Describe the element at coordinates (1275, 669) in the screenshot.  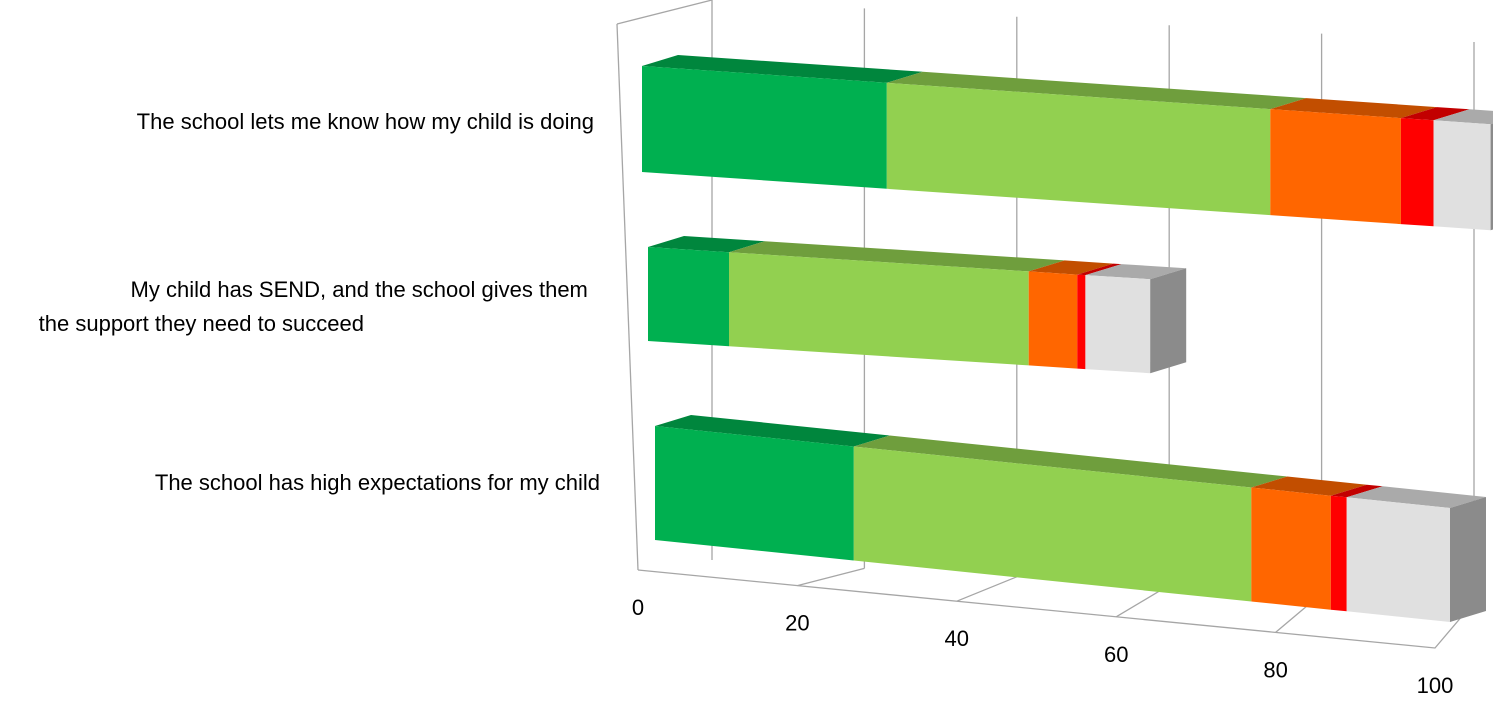
I see `x-tick-80: 80` at that location.